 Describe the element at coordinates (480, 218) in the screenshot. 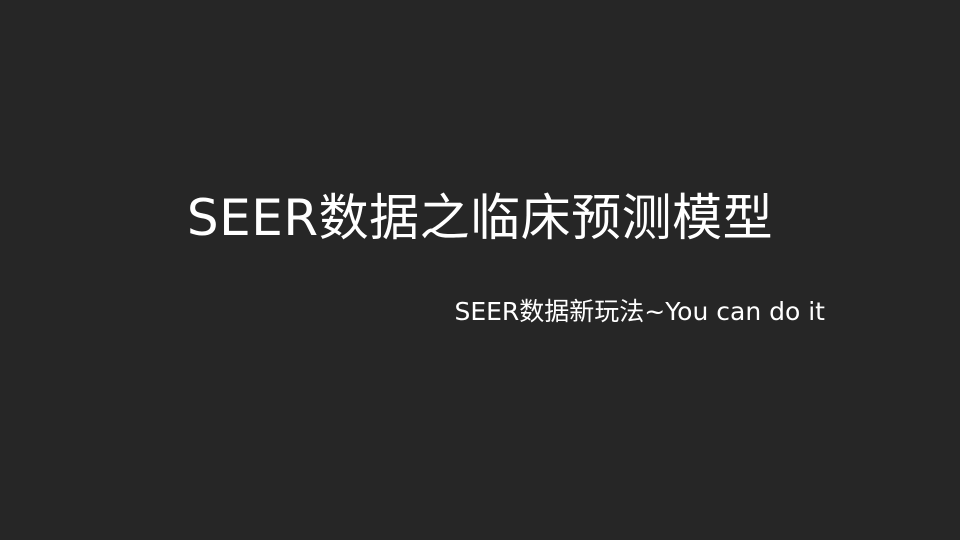

I see `slide-title: SEER数据之临床预测模型` at that location.